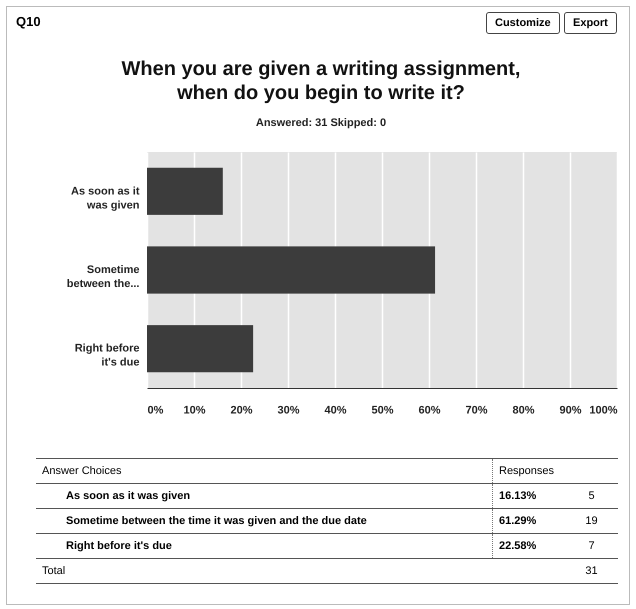 Image resolution: width=636 pixels, height=609 pixels. What do you see at coordinates (321, 81) in the screenshot?
I see `chart-title: When you are given a writing assignment, when do you begin to write it?` at bounding box center [321, 81].